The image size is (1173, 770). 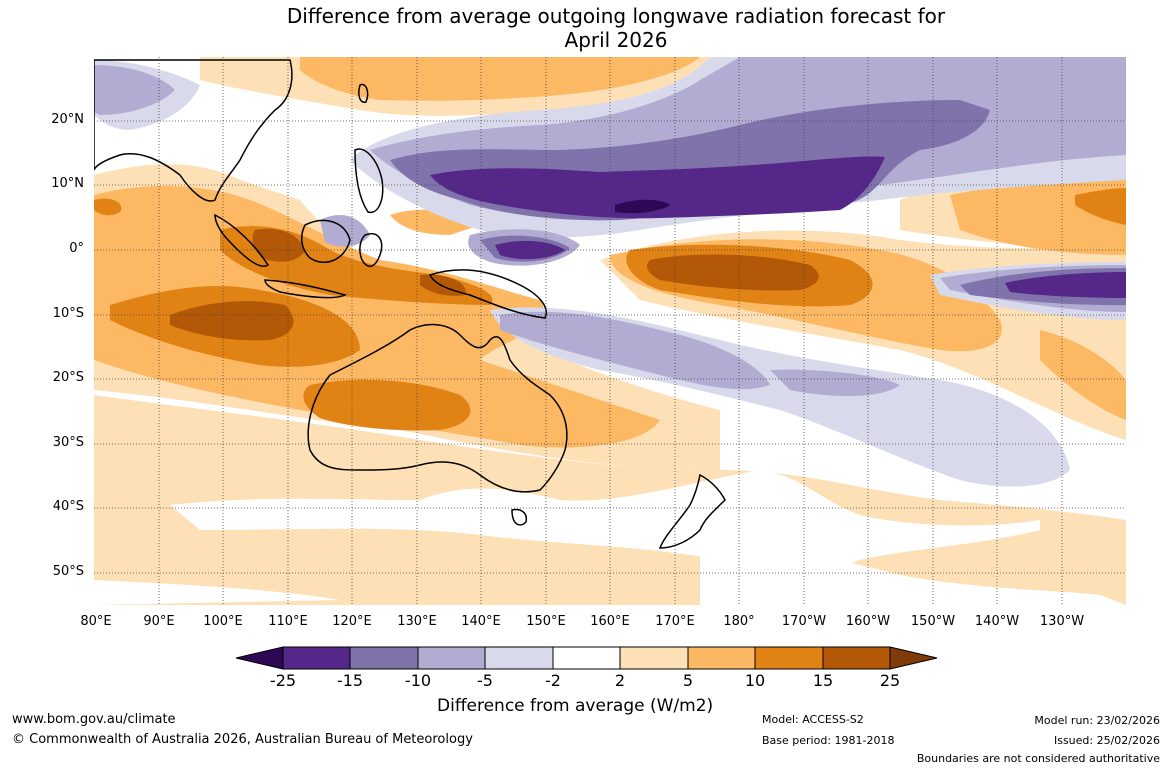 I want to click on colorbar-tick-p2: 2, so click(x=620, y=680).